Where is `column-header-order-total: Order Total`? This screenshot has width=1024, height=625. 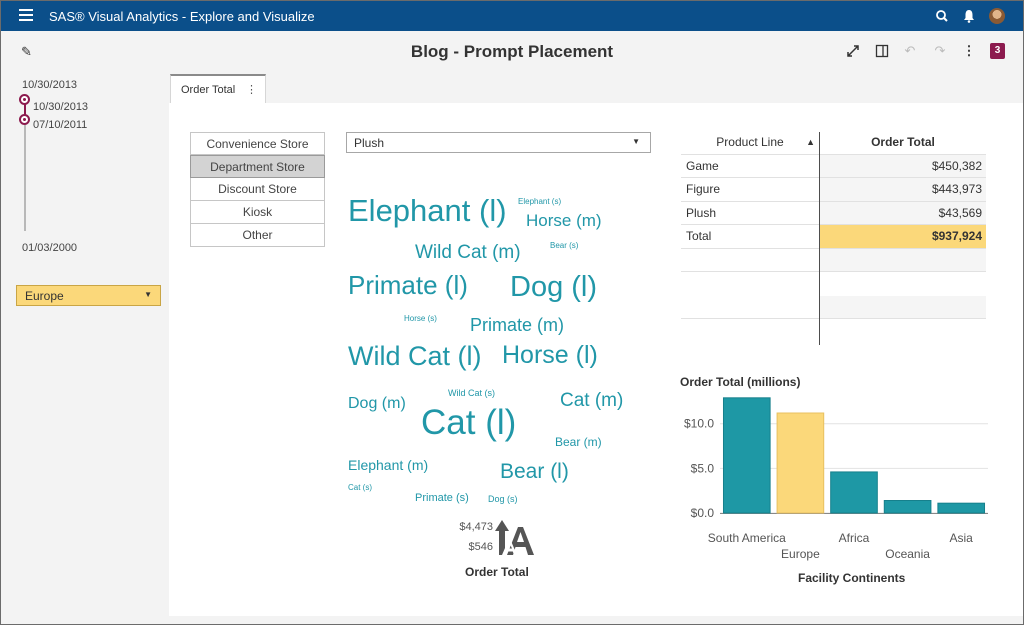
column-header-order-total: Order Total is located at coordinates (903, 142).